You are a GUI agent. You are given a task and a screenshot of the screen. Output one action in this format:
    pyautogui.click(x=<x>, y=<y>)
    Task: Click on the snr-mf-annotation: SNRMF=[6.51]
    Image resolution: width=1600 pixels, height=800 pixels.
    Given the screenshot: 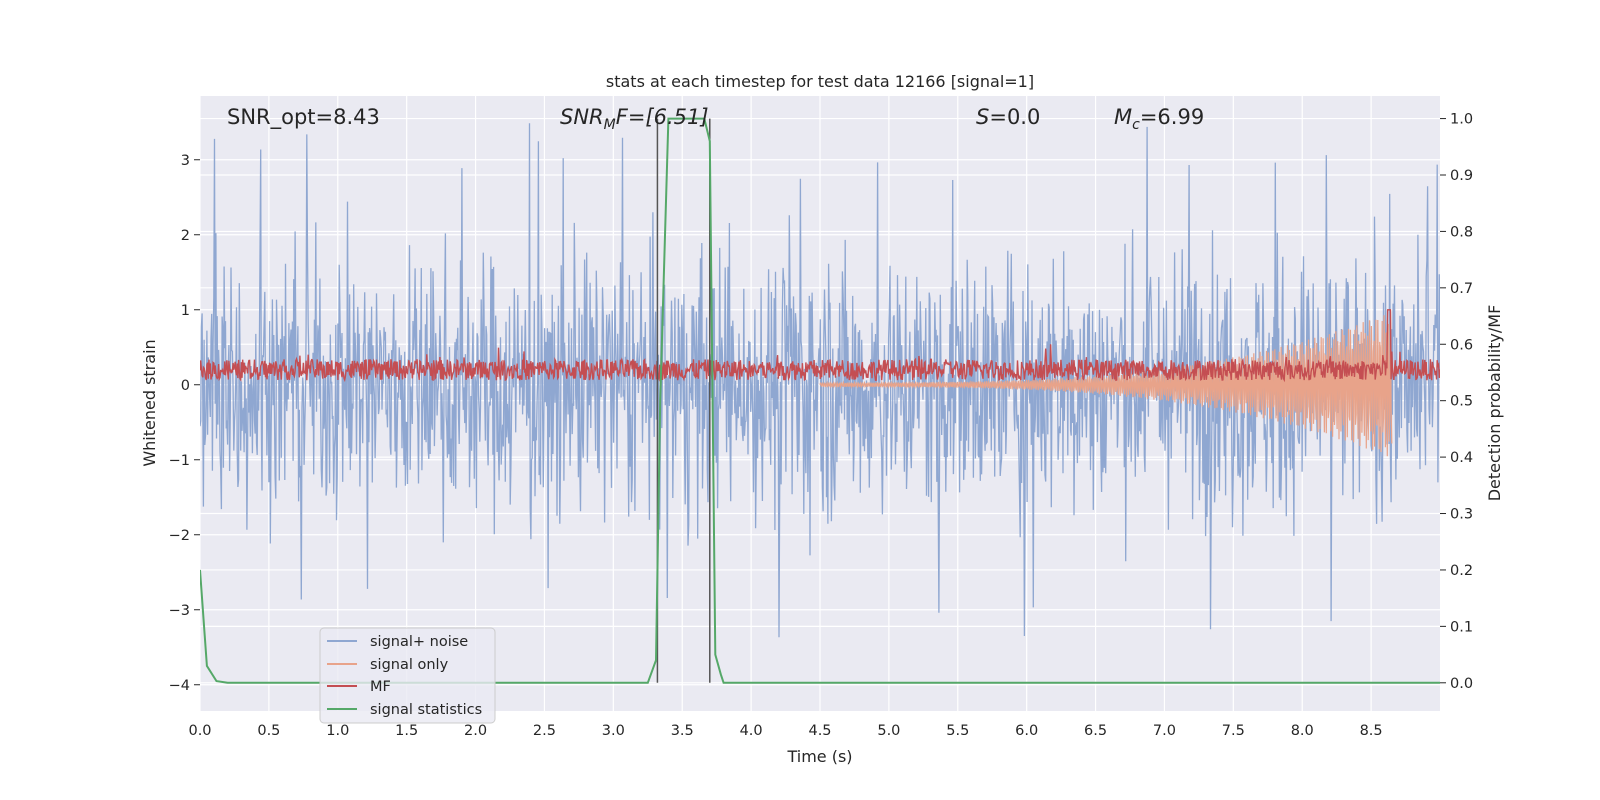 What is the action you would take?
    pyautogui.click(x=634, y=119)
    